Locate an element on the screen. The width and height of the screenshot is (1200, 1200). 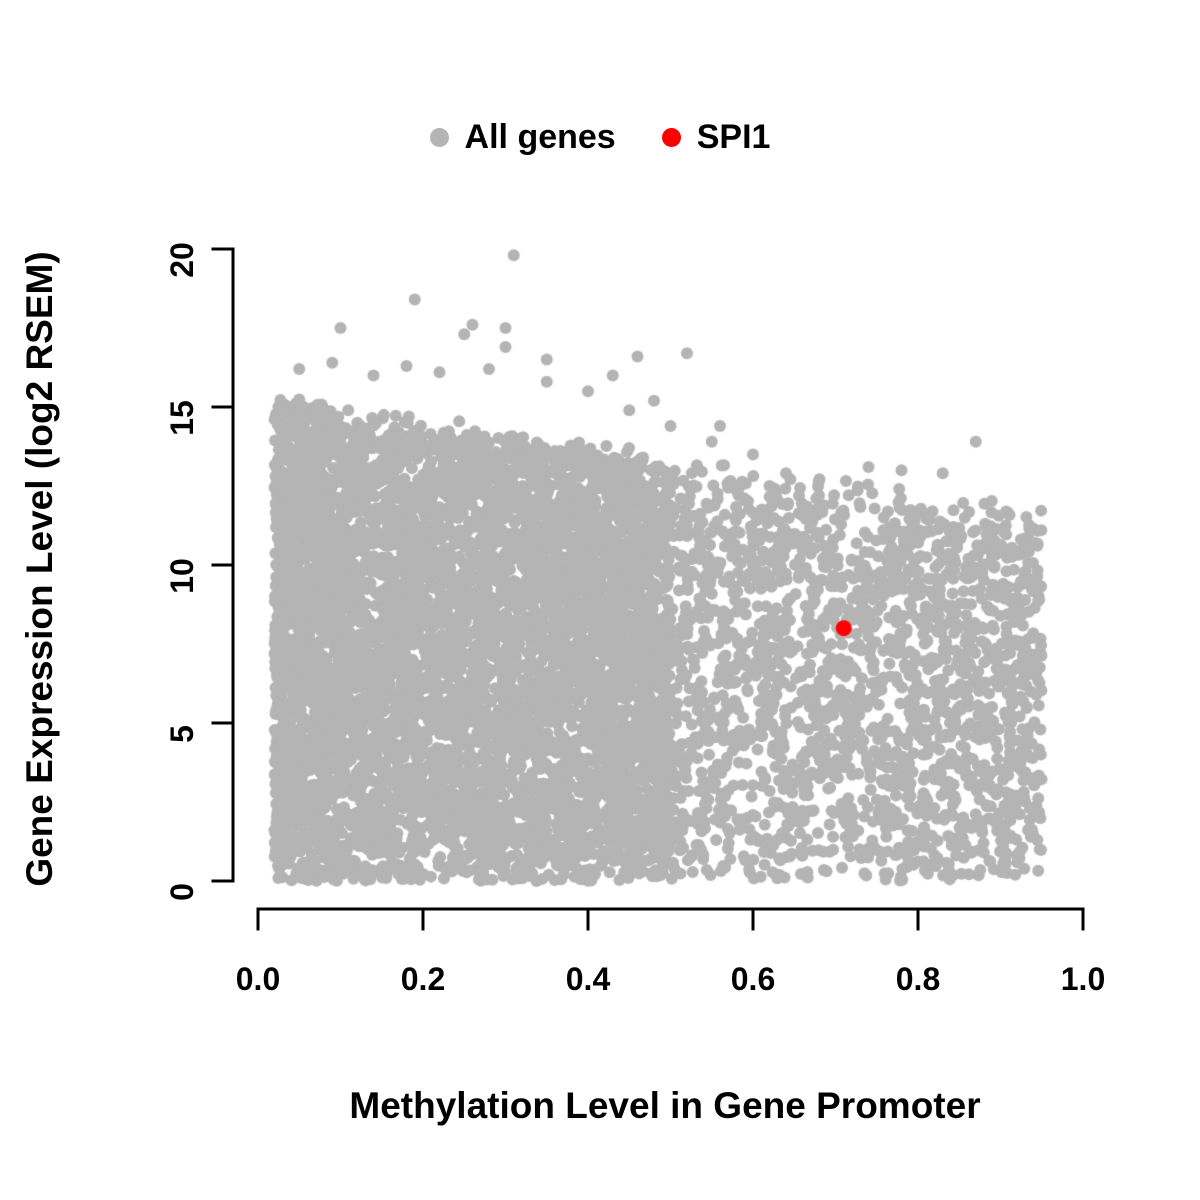
y-tick-label: 20 is located at coordinates (182, 260).